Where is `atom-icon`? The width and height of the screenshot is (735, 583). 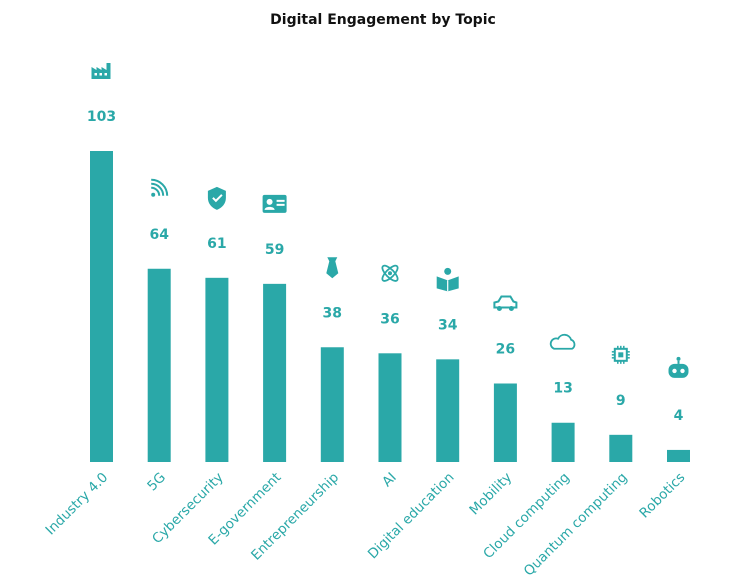
atom-icon is located at coordinates (390, 273).